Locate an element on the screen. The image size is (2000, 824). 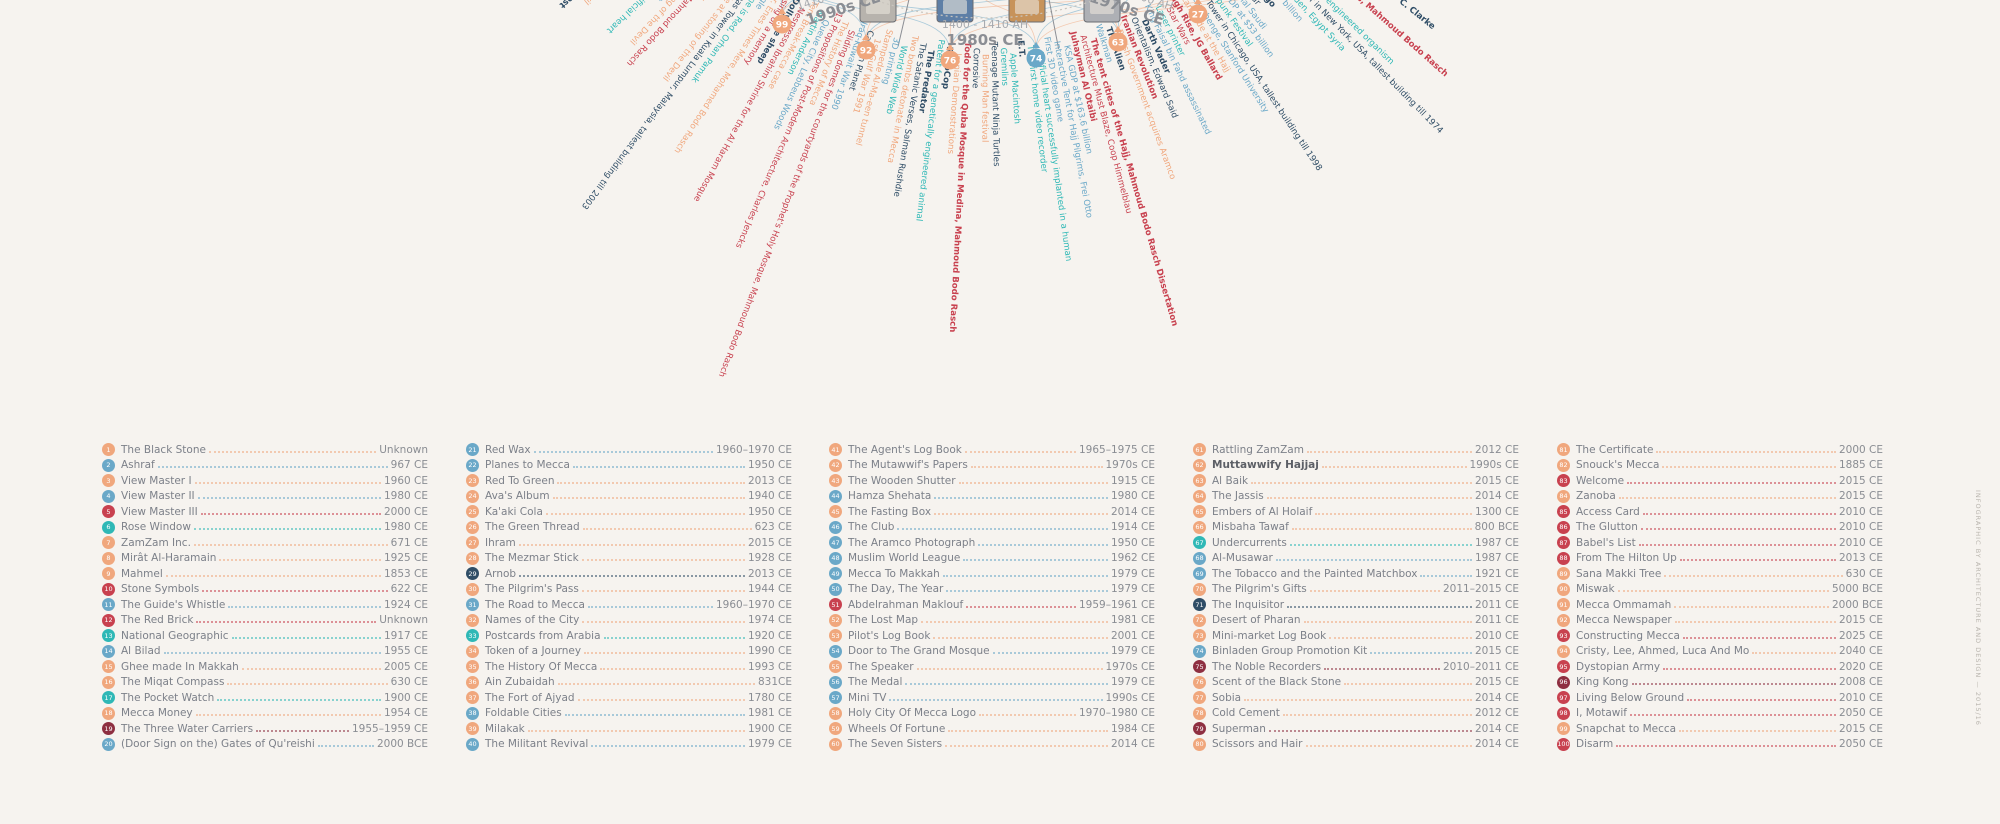
legend-date: 5000 BCE is located at coordinates (1857, 589).